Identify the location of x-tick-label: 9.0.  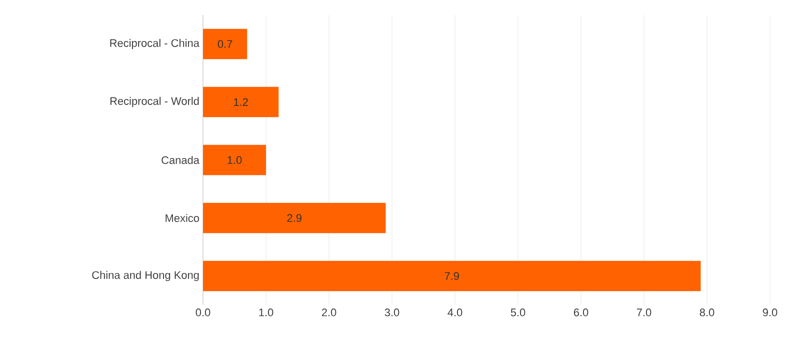
(770, 312).